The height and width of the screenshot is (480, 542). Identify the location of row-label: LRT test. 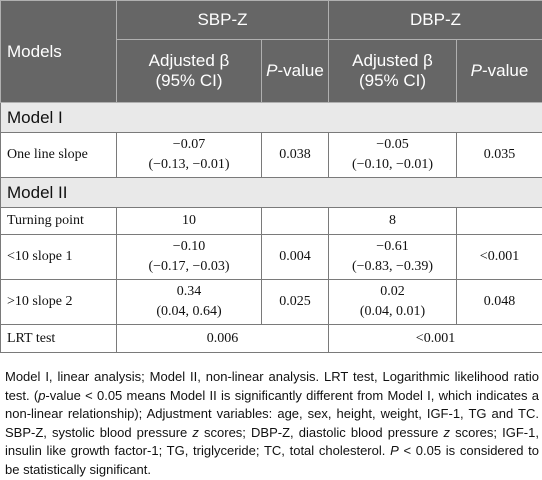
(59, 339).